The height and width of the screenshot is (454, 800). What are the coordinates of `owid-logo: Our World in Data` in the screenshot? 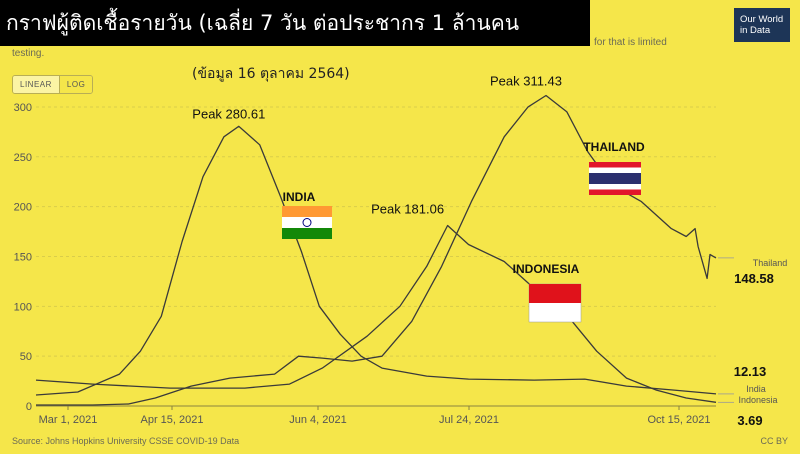 It's located at (762, 25).